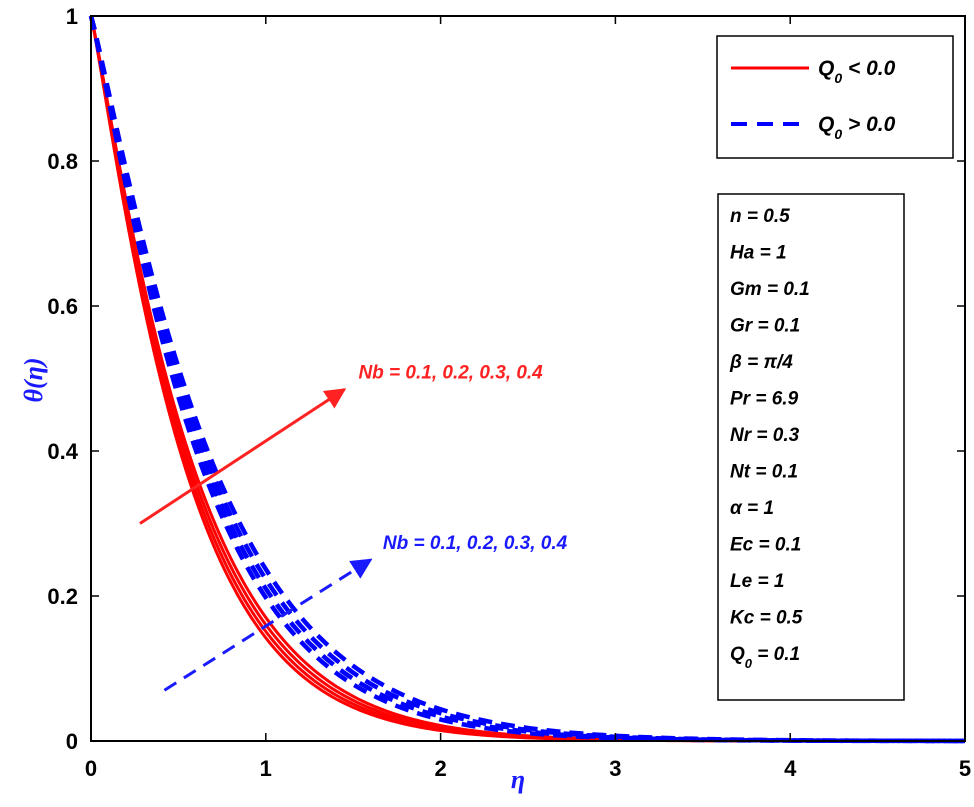 This screenshot has height=807, width=974. What do you see at coordinates (770, 289) in the screenshot?
I see `parameter-line: Gm = 0.1` at bounding box center [770, 289].